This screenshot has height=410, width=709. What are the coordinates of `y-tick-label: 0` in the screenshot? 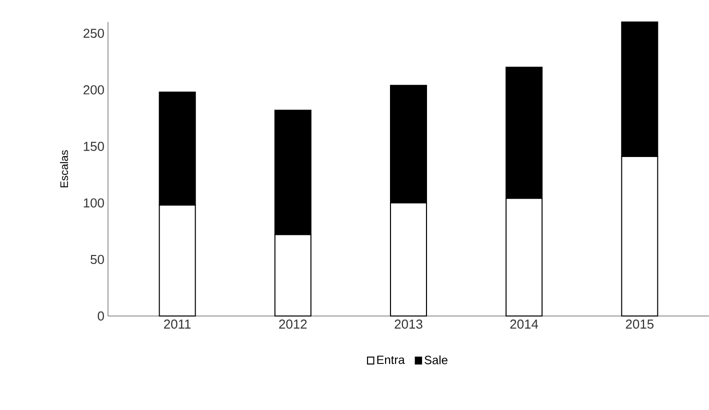 It's located at (101, 316).